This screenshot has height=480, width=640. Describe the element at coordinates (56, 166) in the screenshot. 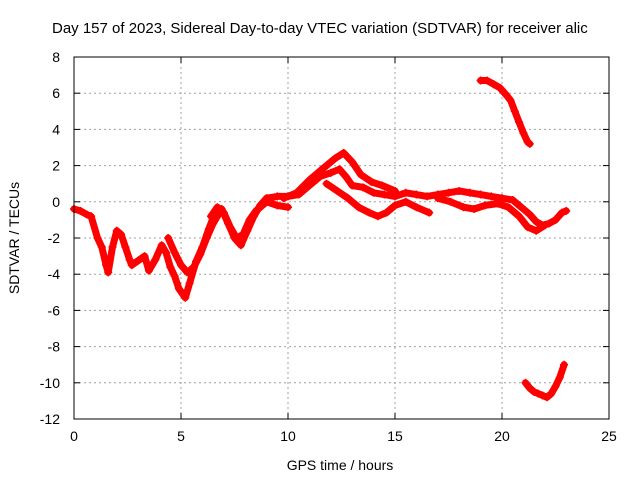

I see `y-tick-label: 2` at that location.